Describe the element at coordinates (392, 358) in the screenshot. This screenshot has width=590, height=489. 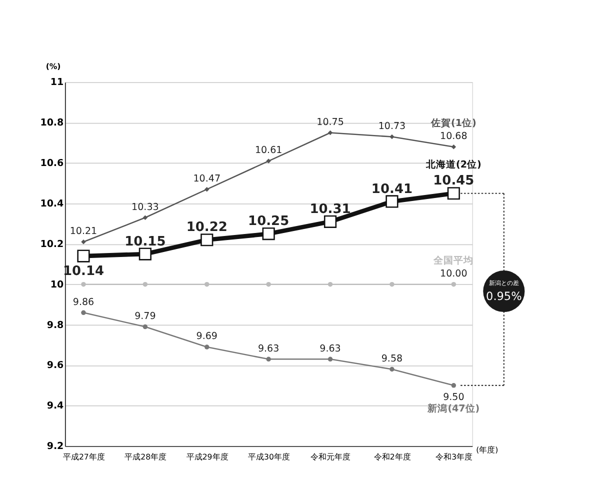
I see `data-label: 9.58` at that location.